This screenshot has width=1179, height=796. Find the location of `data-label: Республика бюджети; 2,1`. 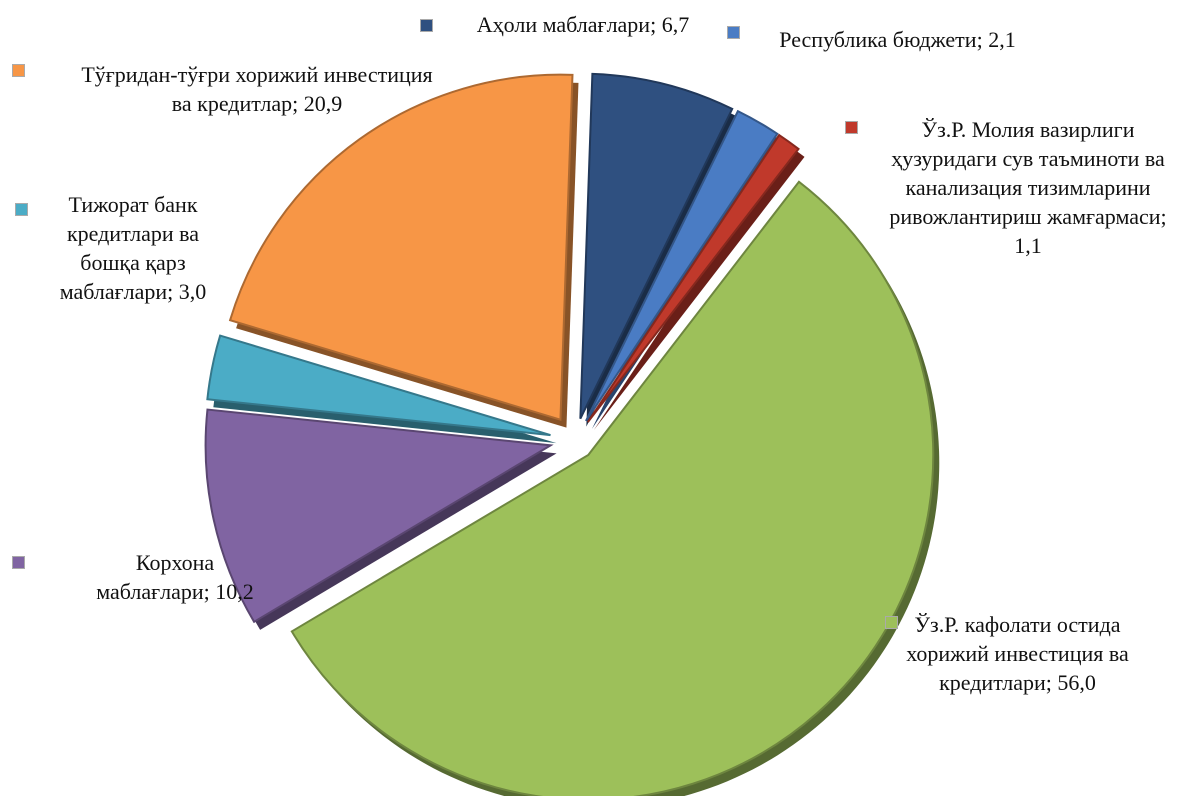

data-label: Республика бюджети; 2,1 is located at coordinates (897, 39).